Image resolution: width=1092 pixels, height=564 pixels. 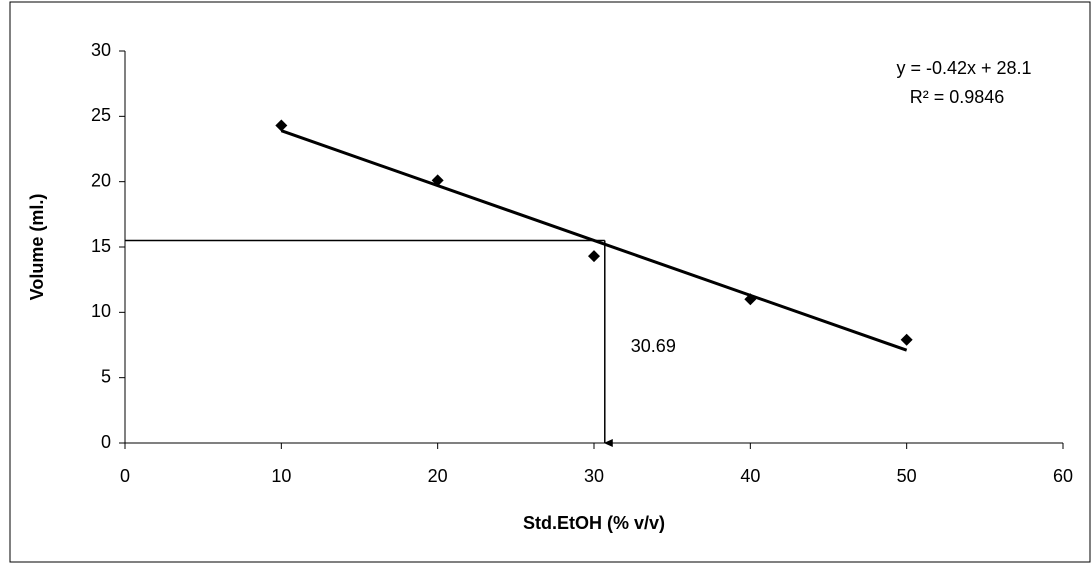 I want to click on x-axis-label: Std.EtOH (% v/v), so click(x=594, y=523).